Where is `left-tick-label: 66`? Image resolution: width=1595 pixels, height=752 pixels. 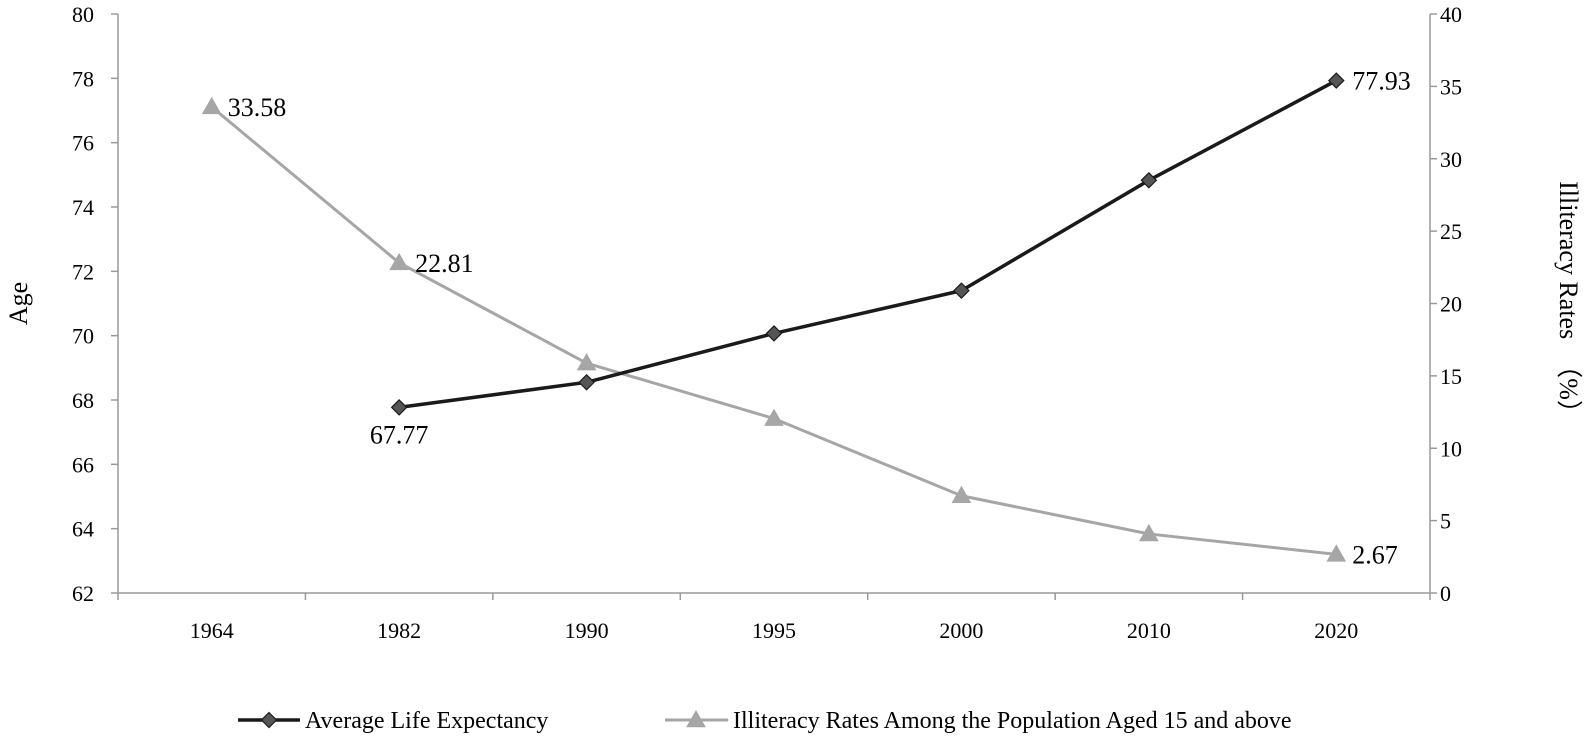
left-tick-label: 66 is located at coordinates (83, 464).